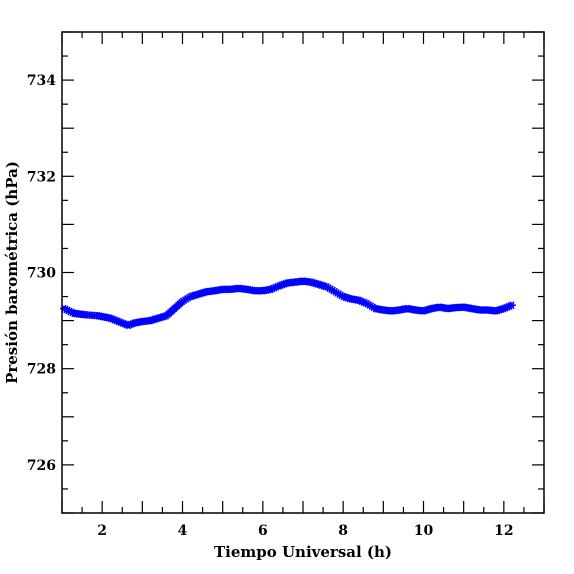 The height and width of the screenshot is (574, 574). Describe the element at coordinates (511, 305) in the screenshot. I see `data-point` at that location.